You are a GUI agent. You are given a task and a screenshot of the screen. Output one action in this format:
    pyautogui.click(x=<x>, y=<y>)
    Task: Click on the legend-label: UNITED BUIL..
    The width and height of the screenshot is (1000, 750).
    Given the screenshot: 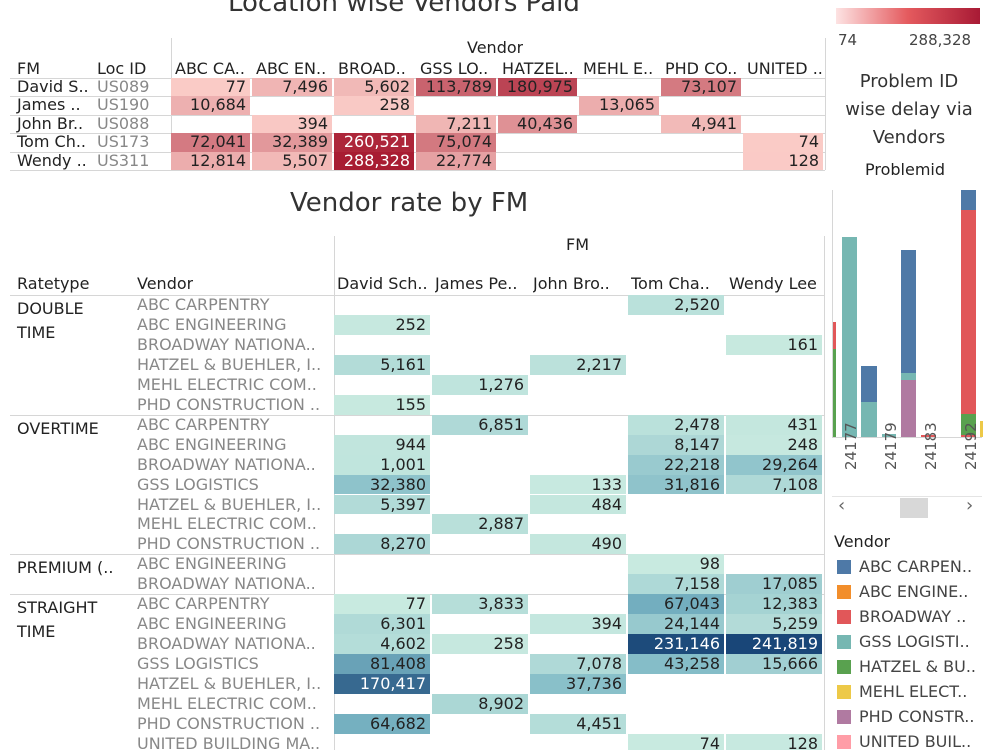 What is the action you would take?
    pyautogui.click(x=915, y=741)
    